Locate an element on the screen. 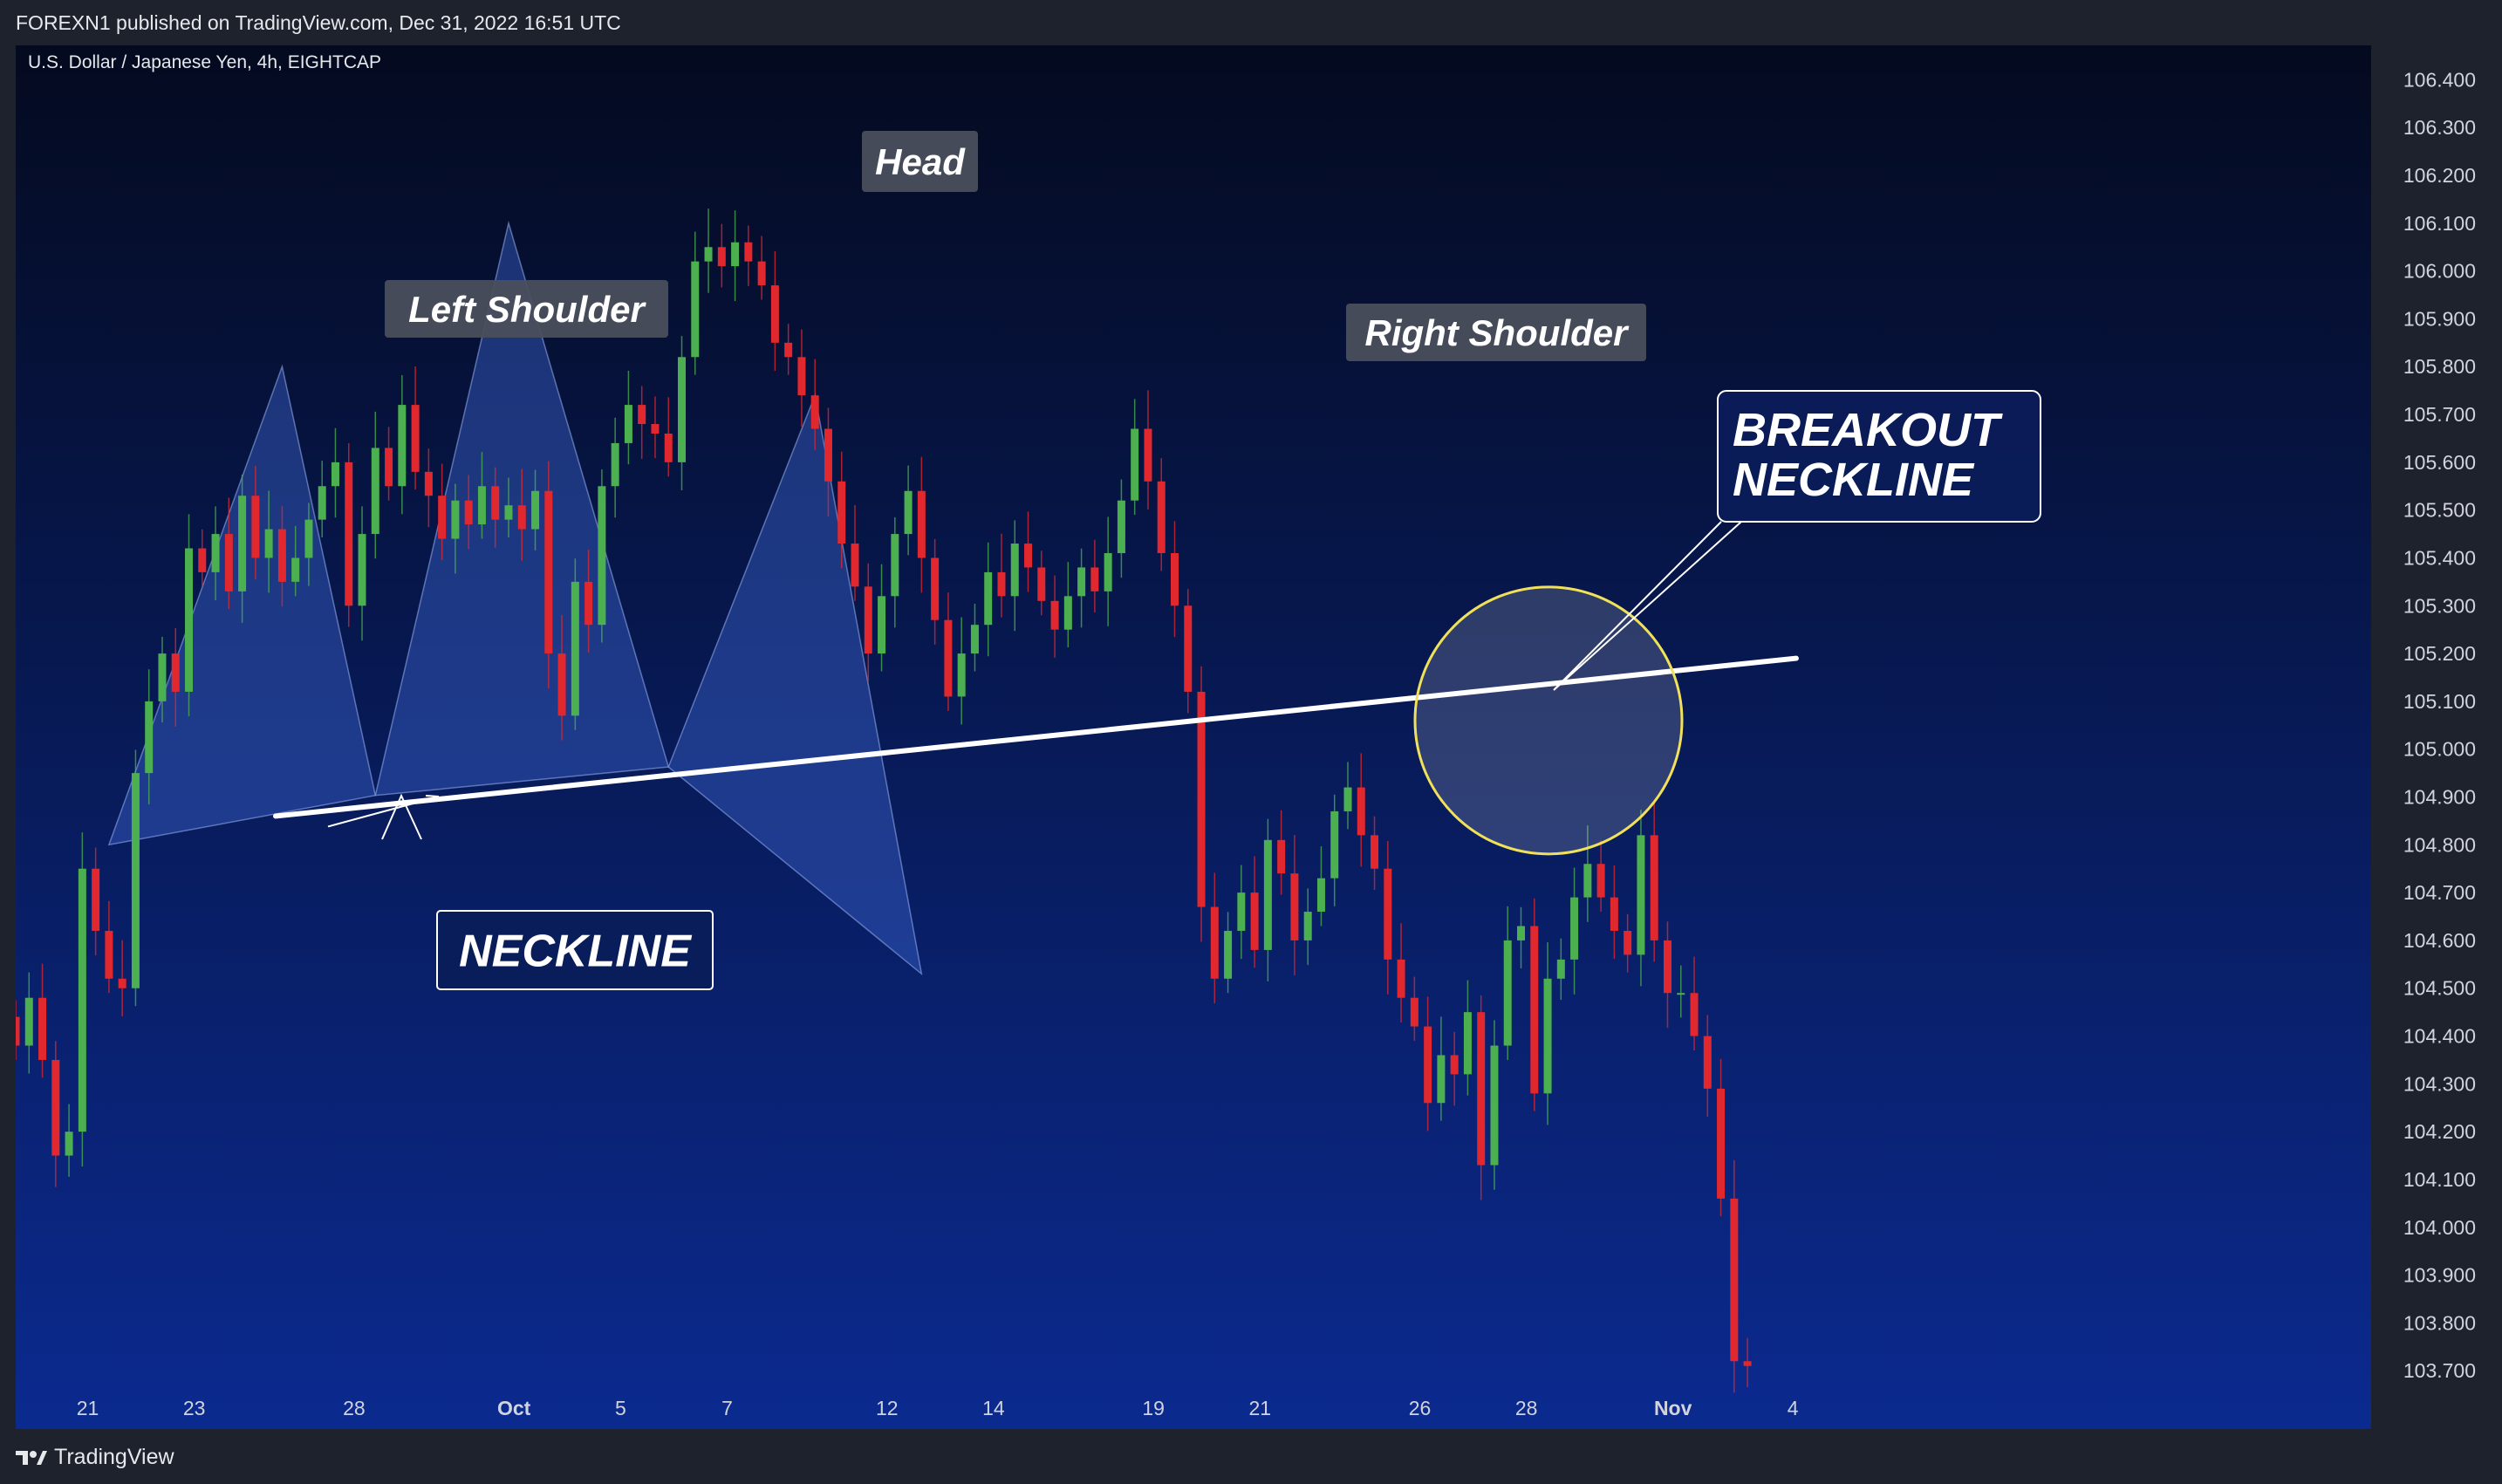 Image resolution: width=2502 pixels, height=1484 pixels. price-tick-label: 105.600 is located at coordinates (2439, 462).